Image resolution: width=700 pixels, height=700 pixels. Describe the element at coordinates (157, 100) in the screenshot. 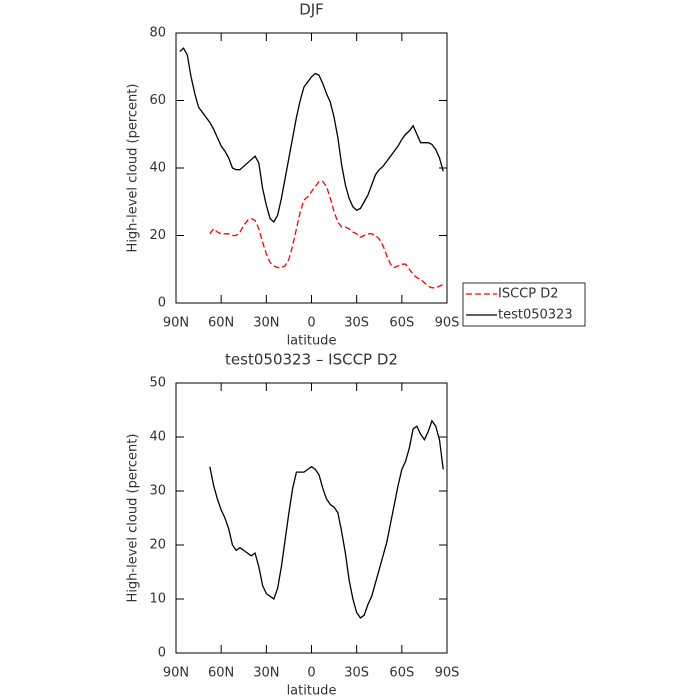

I see `y-tick-label: 60` at that location.